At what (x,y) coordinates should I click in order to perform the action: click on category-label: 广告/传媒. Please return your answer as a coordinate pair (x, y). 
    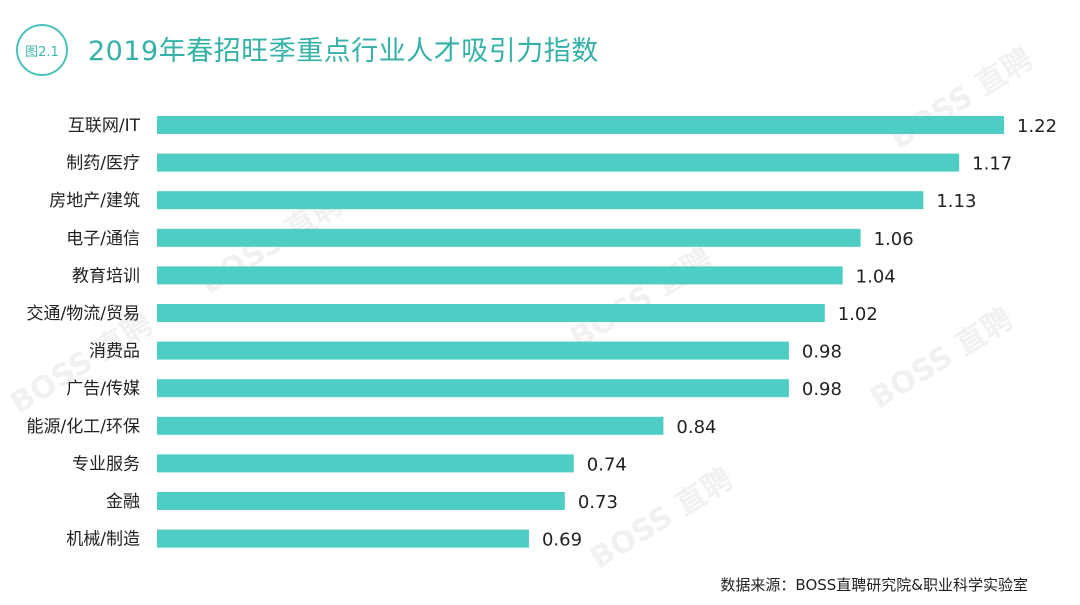
    Looking at the image, I should click on (103, 389).